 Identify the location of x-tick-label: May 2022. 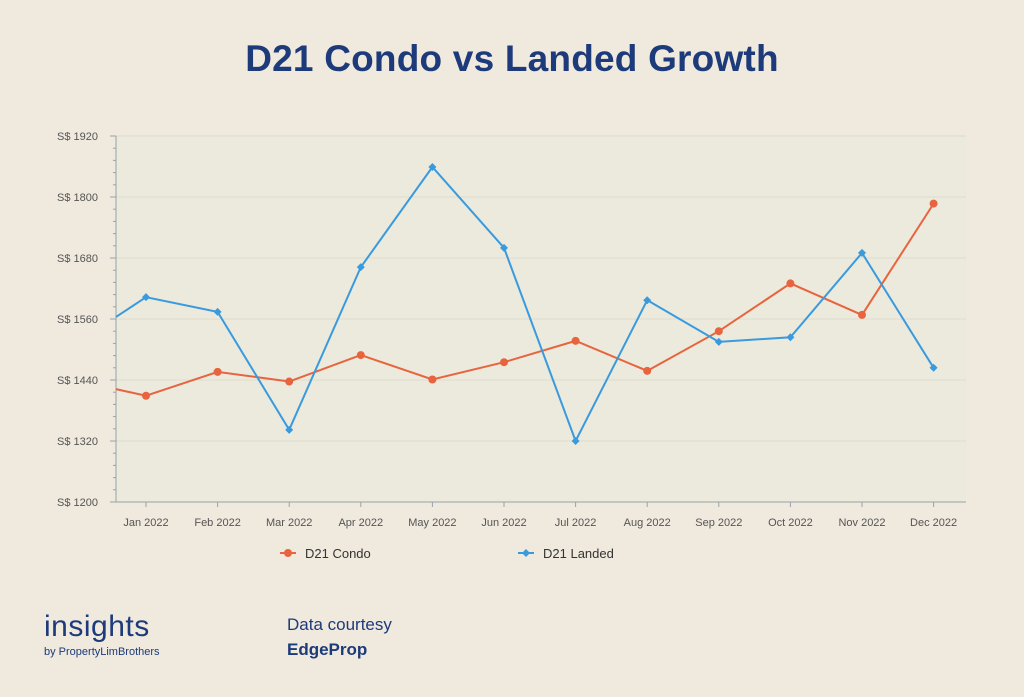
(432, 523).